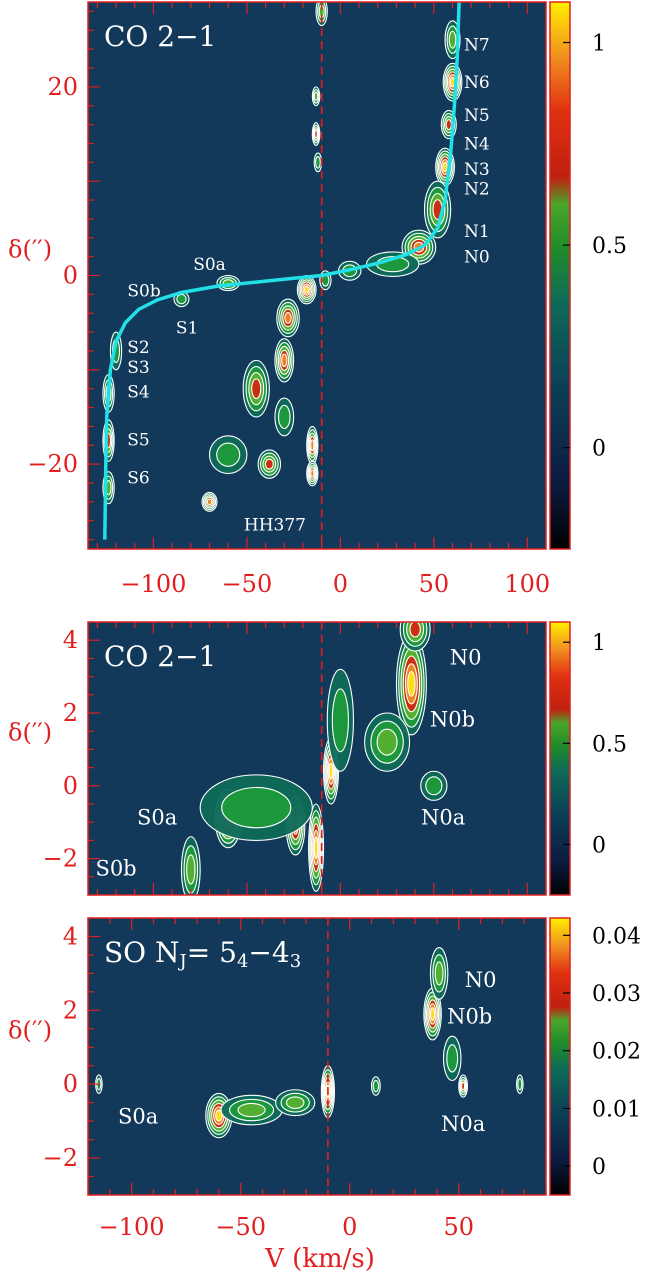 The width and height of the screenshot is (660, 1279). Describe the element at coordinates (138, 393) in the screenshot. I see `region-label: S4` at that location.